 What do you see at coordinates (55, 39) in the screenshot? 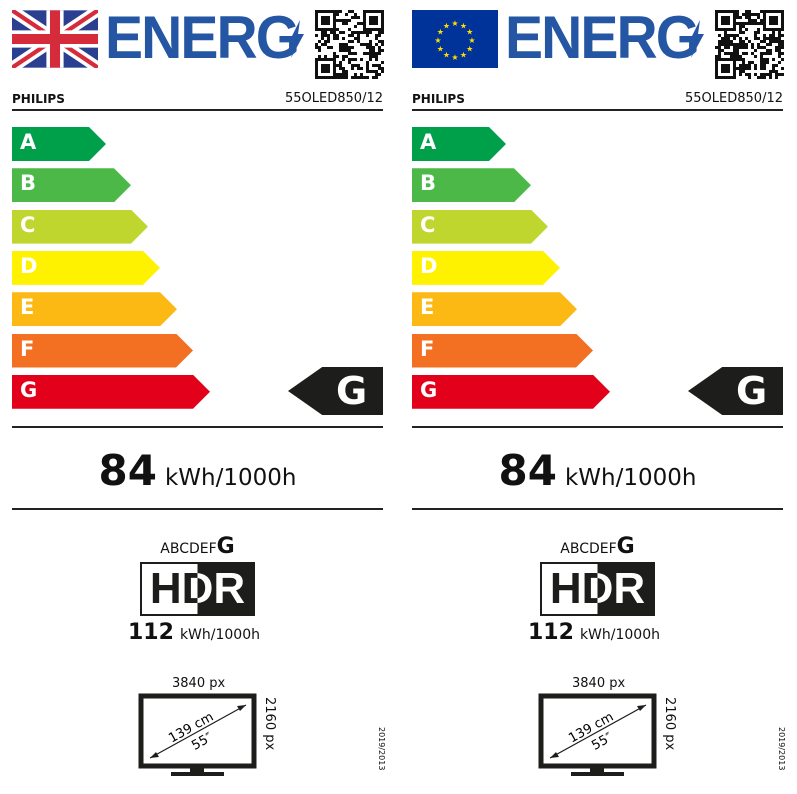
I see `uk-flag` at bounding box center [55, 39].